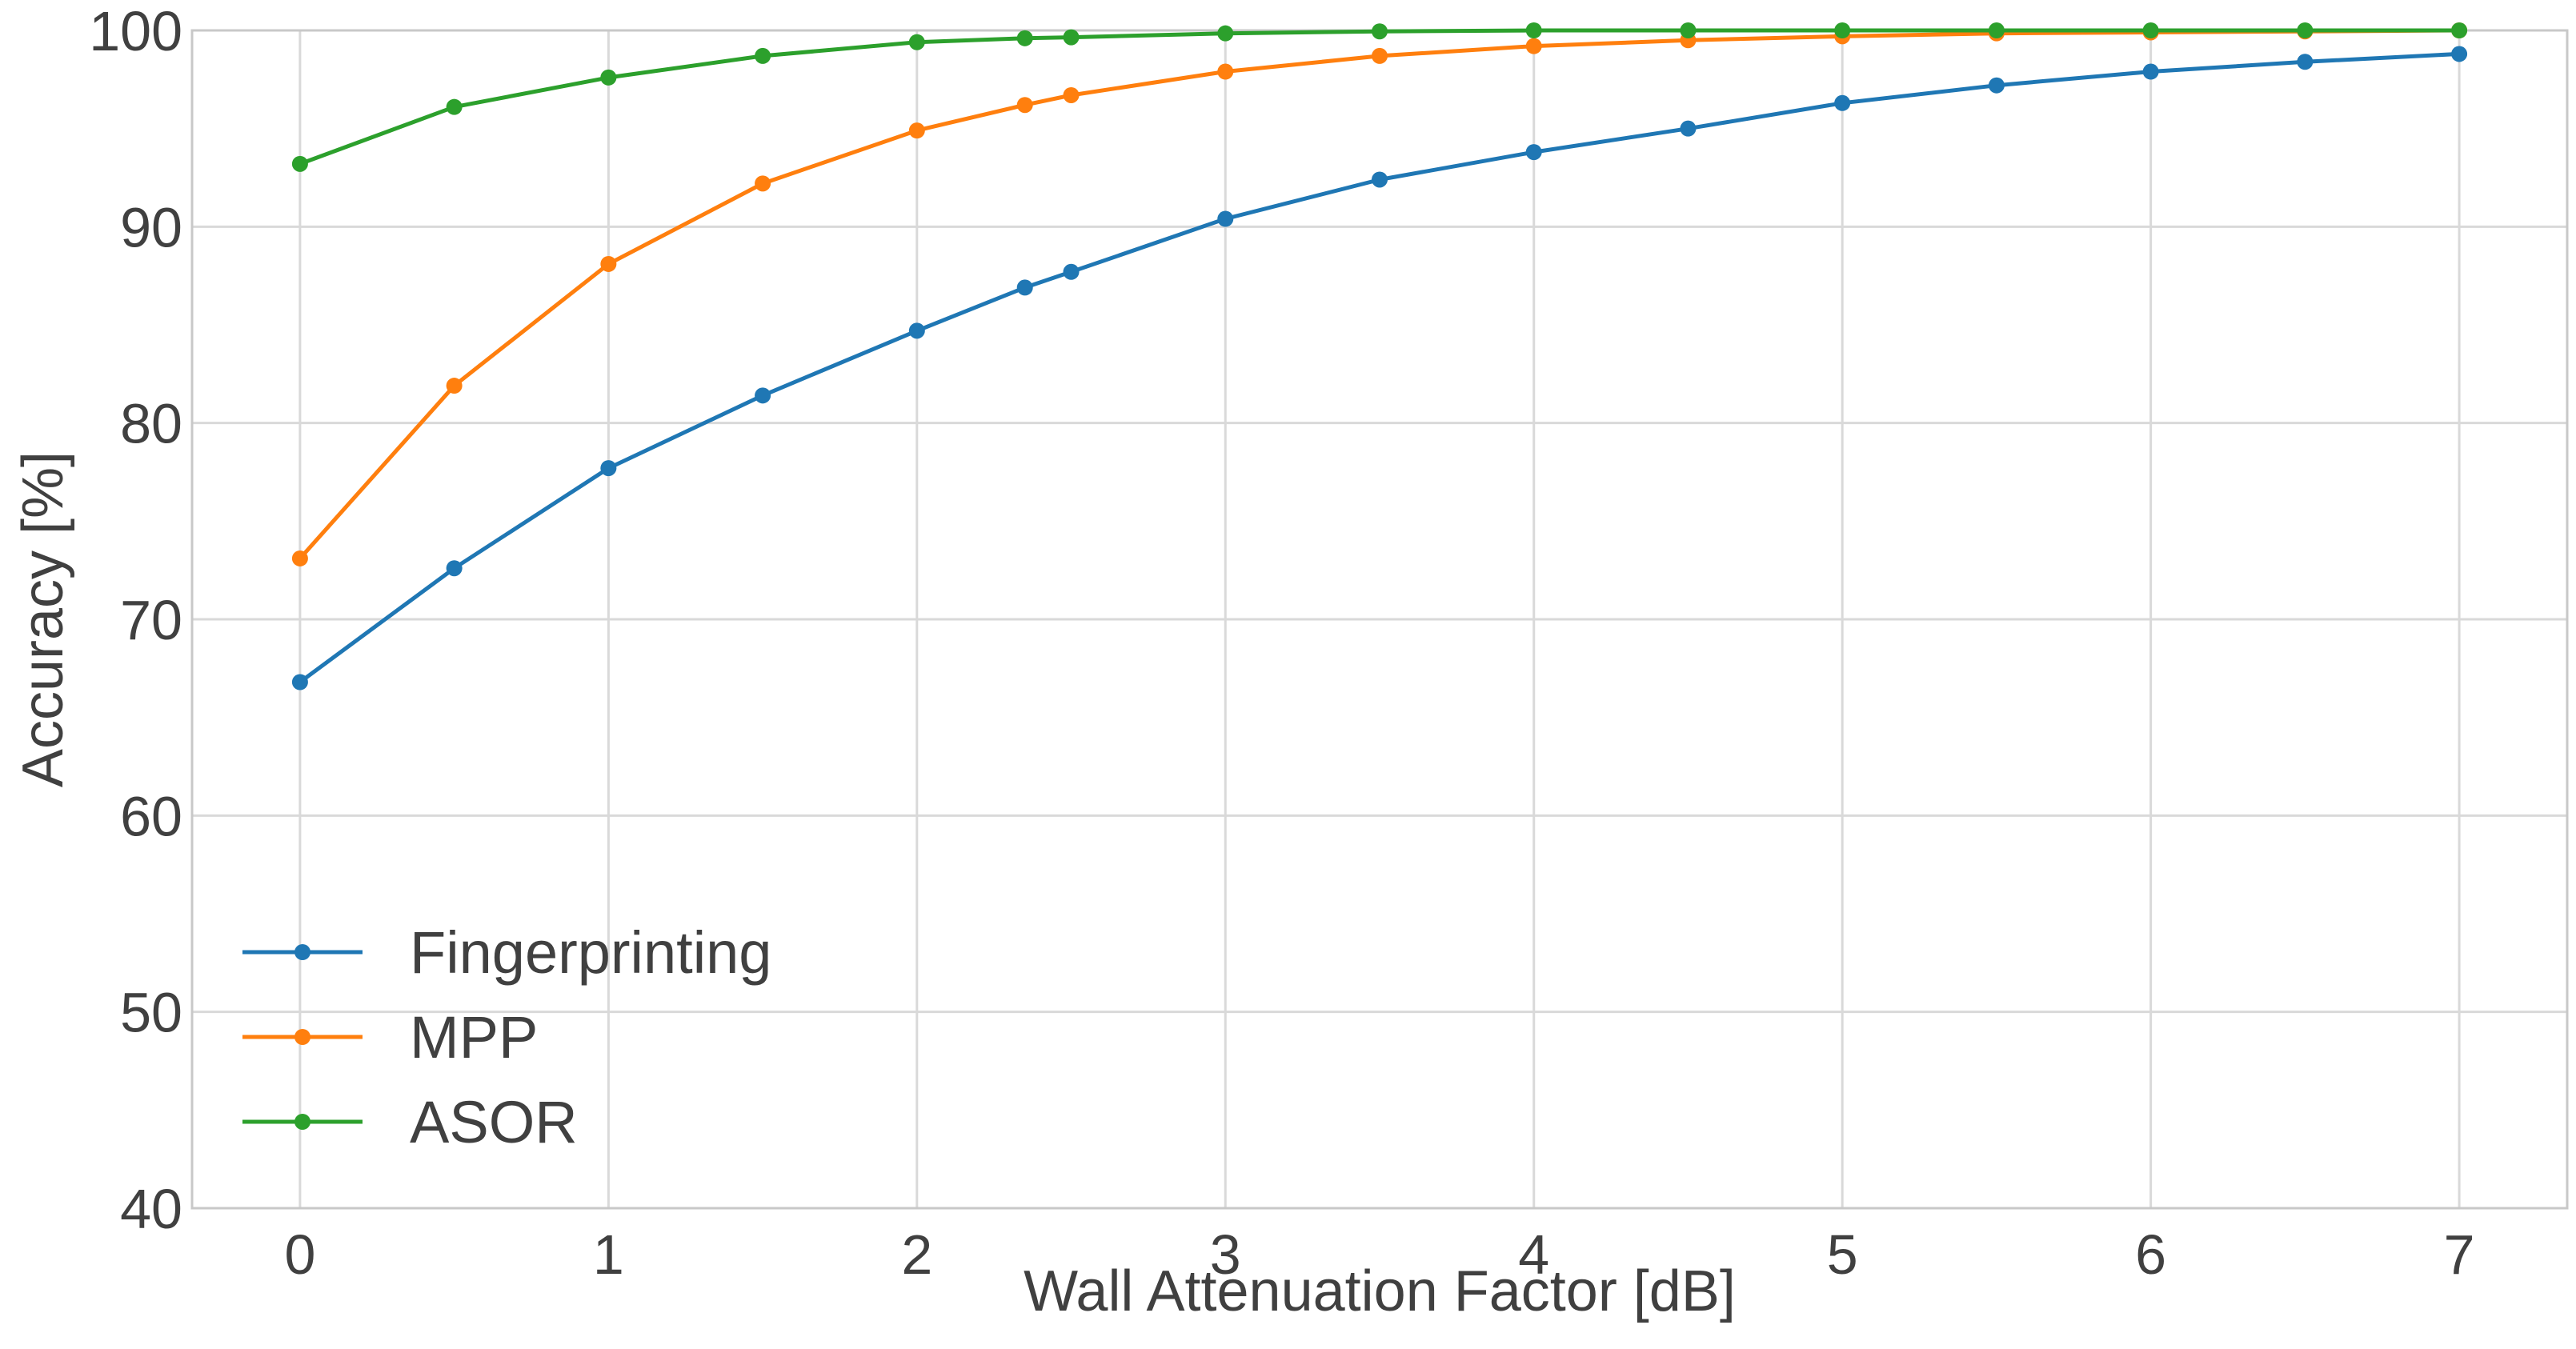 The width and height of the screenshot is (2576, 1349). I want to click on x-tick-label: 7, so click(2459, 1254).